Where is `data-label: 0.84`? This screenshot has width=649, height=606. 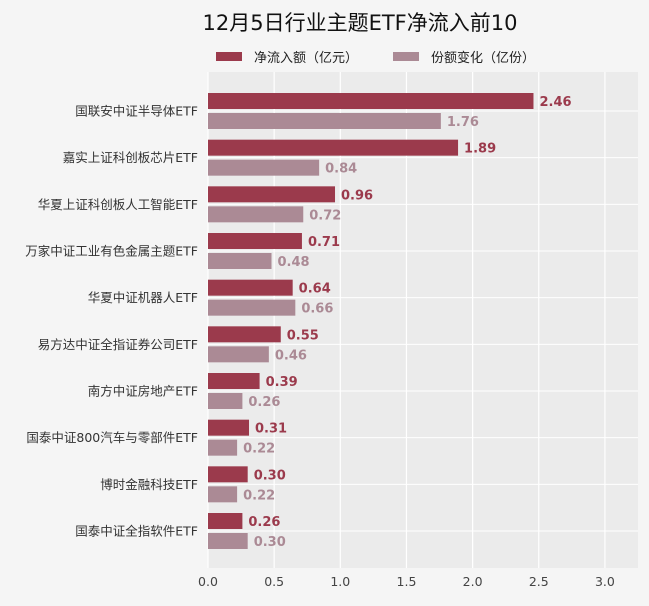 data-label: 0.84 is located at coordinates (341, 169).